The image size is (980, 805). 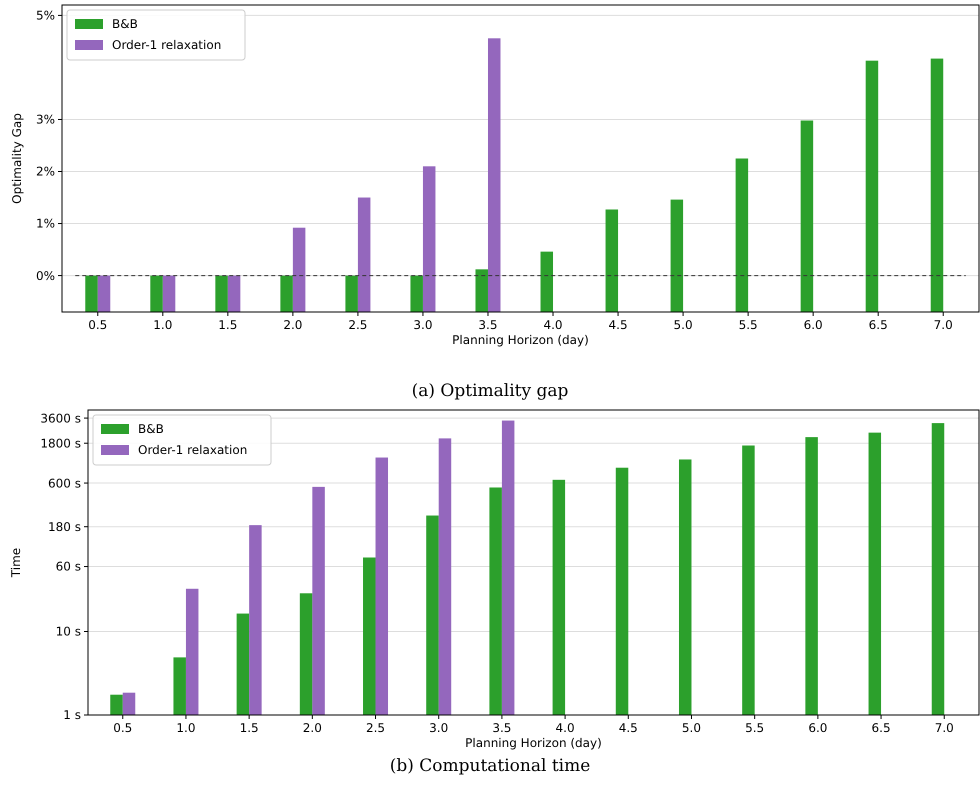 What do you see at coordinates (45, 15) in the screenshot?
I see `y-tick-label: 5%` at bounding box center [45, 15].